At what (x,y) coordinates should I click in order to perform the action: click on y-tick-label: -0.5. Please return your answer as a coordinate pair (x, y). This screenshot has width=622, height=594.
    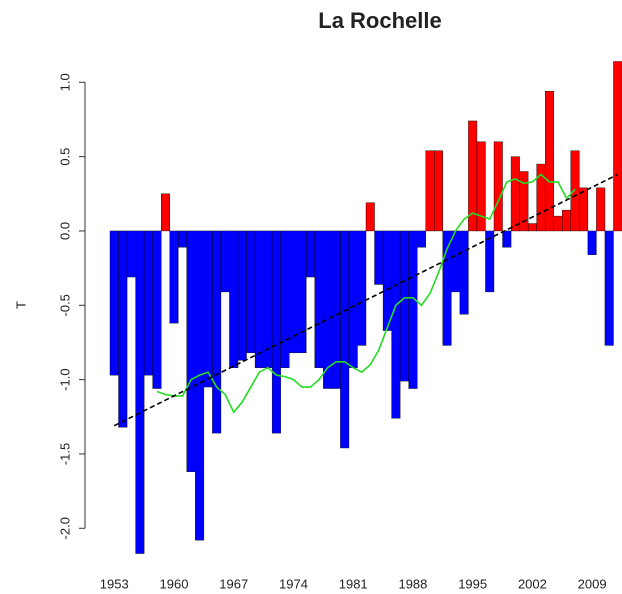
    Looking at the image, I should click on (64, 305).